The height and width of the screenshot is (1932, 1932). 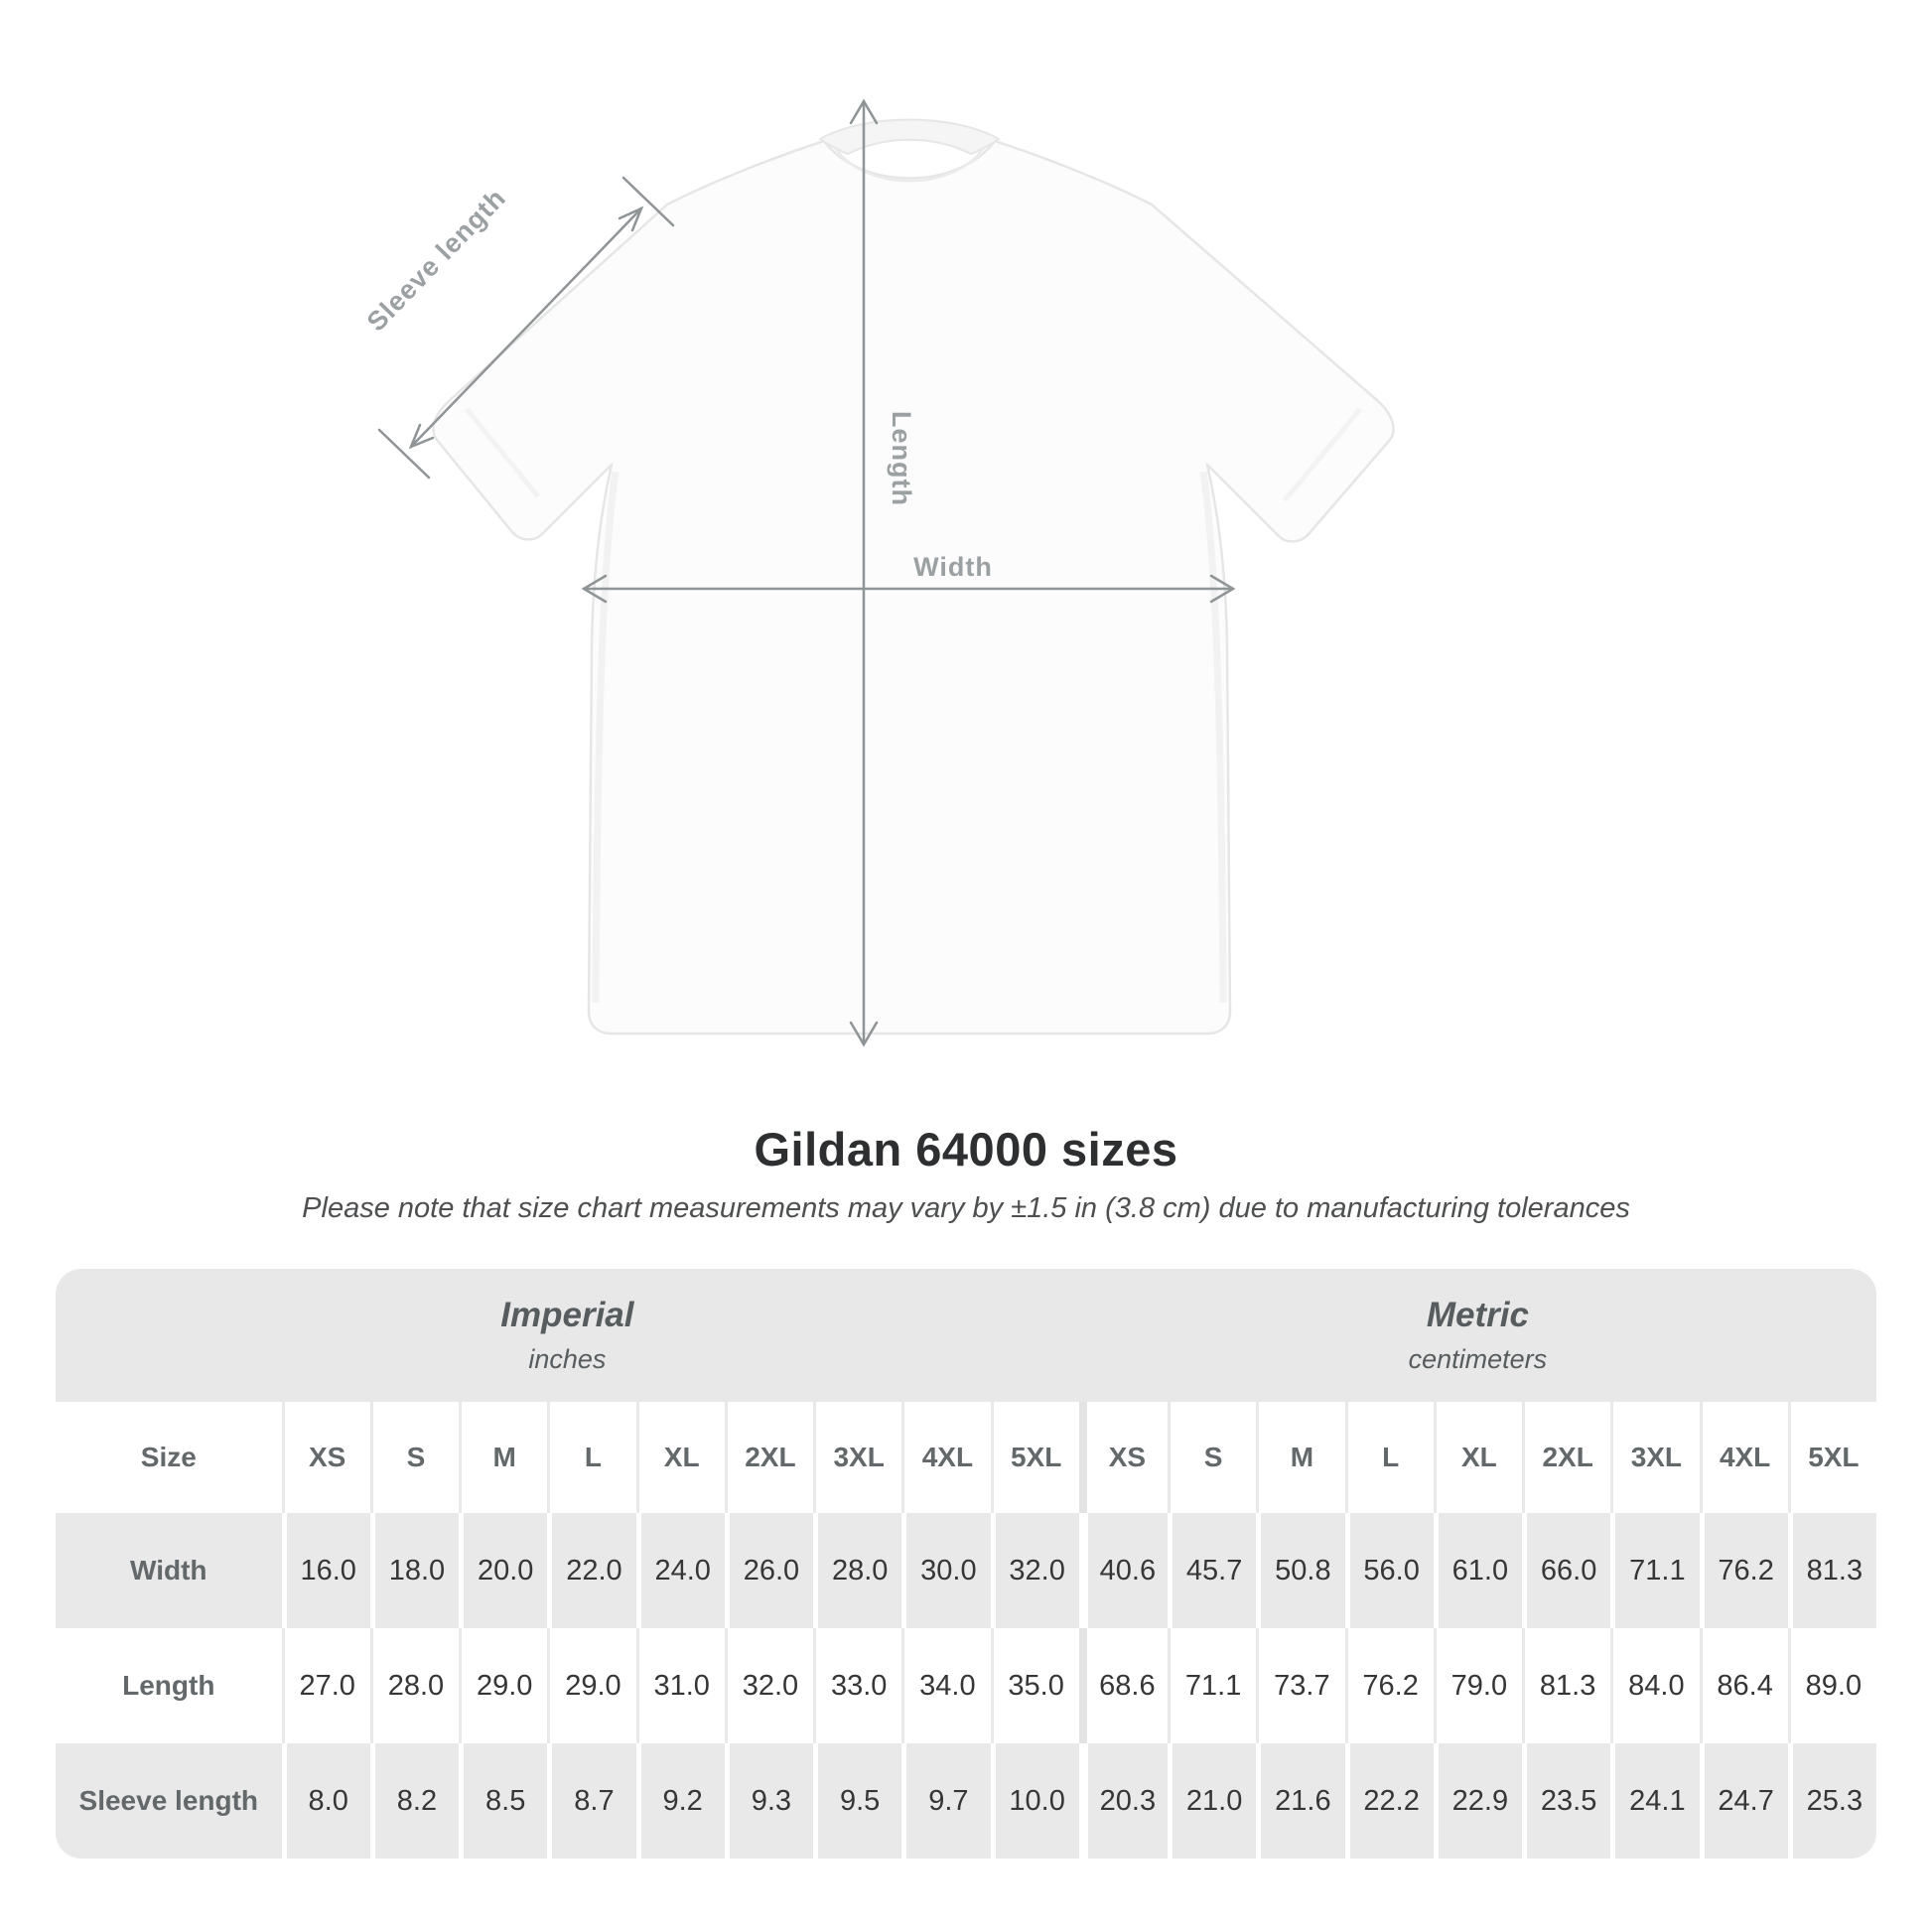 What do you see at coordinates (1478, 1685) in the screenshot?
I see `measurement-cell: 79.0` at bounding box center [1478, 1685].